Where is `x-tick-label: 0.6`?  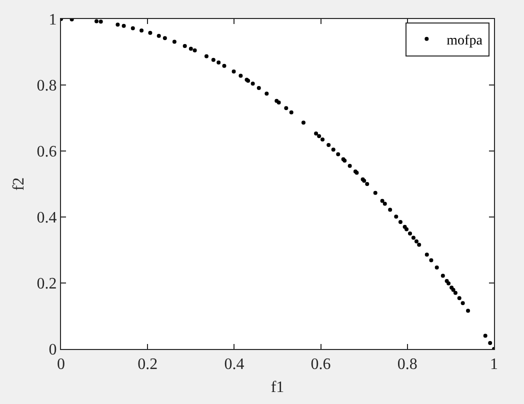
x-tick-label: 0.6 is located at coordinates (320, 365).